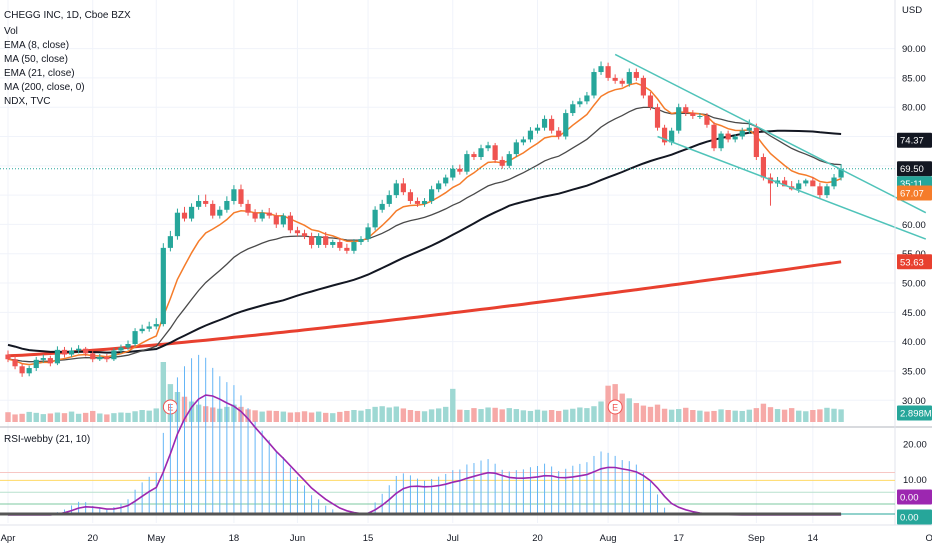 The width and height of the screenshot is (932, 550). I want to click on channel-upper-line, so click(770, 133).